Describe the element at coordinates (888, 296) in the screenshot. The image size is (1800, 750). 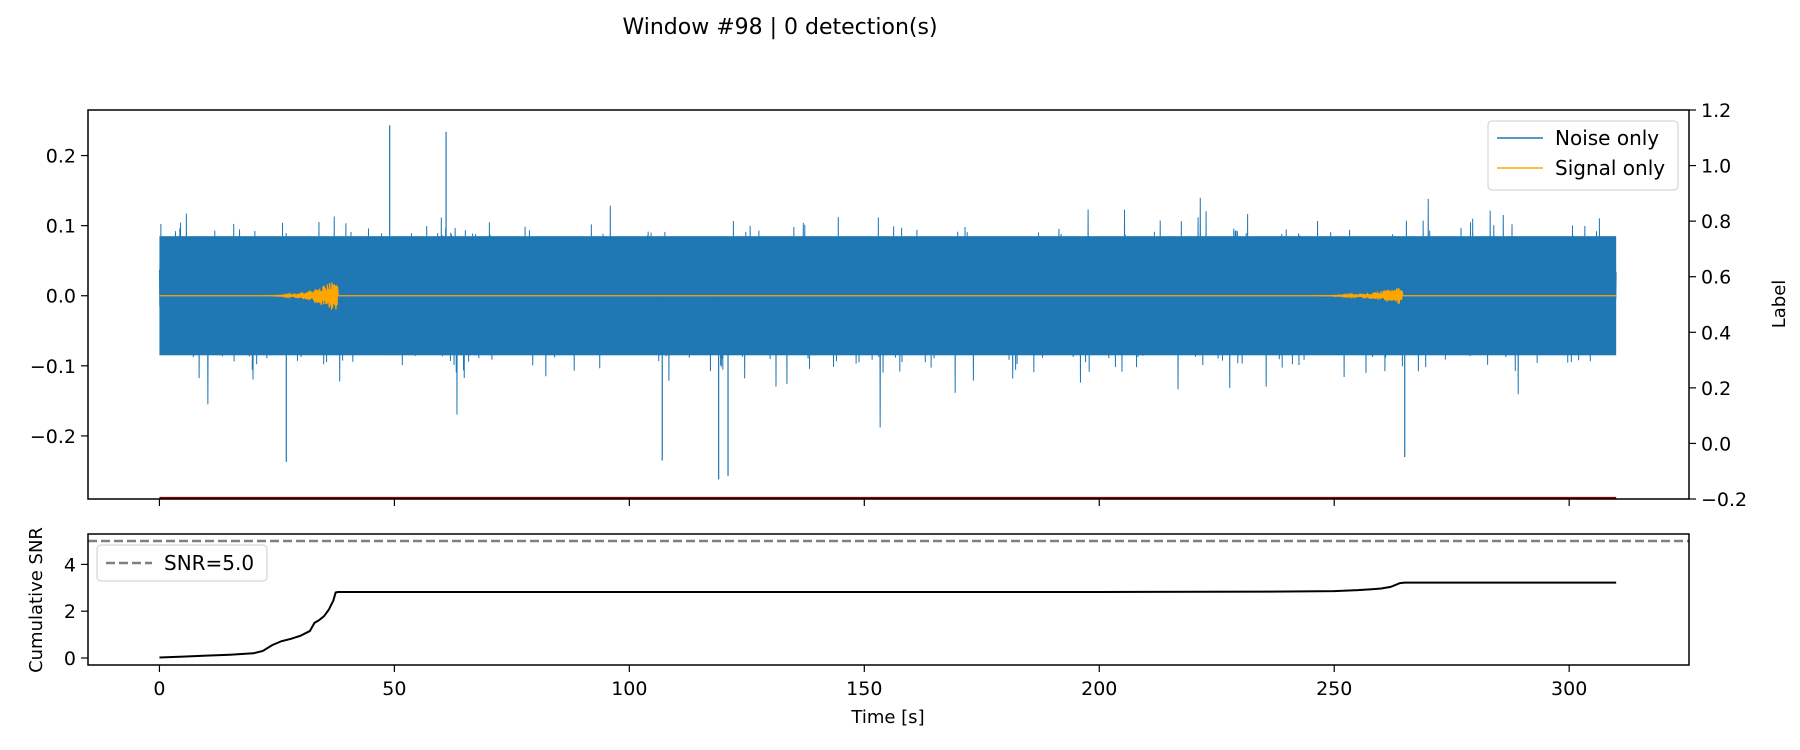
I see `signal-only-trace` at that location.